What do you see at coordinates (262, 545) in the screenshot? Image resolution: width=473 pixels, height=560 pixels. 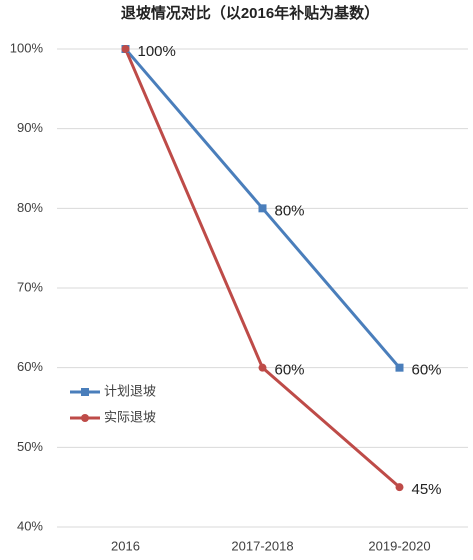 I see `x-tick-label: 2017-2018` at bounding box center [262, 545].